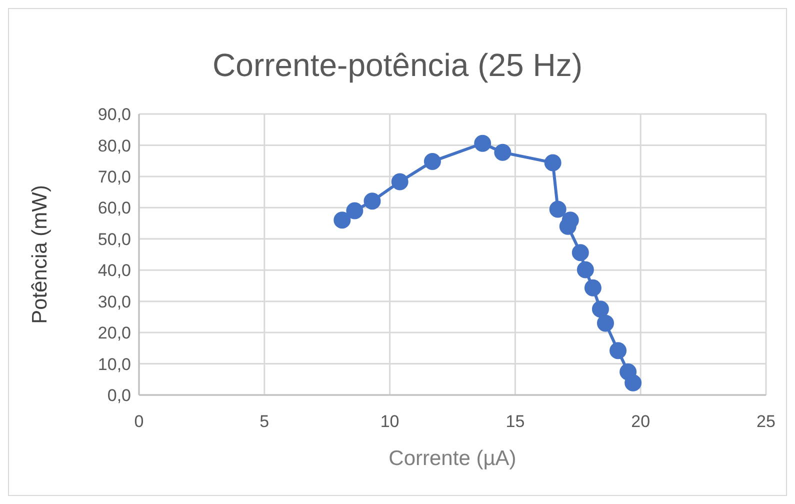 The width and height of the screenshot is (795, 504). Describe the element at coordinates (265, 422) in the screenshot. I see `x-tick-label: 5` at that location.